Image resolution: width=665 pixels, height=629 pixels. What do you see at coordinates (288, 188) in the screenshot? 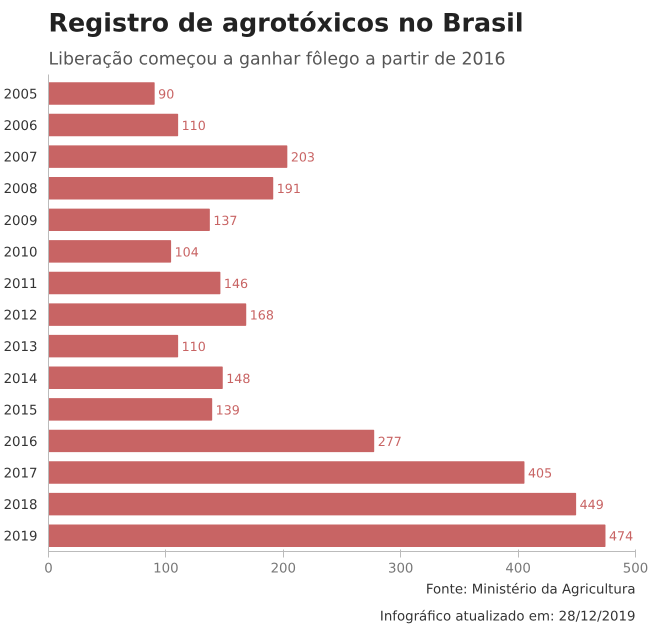
I see `data-label: 191` at bounding box center [288, 188].